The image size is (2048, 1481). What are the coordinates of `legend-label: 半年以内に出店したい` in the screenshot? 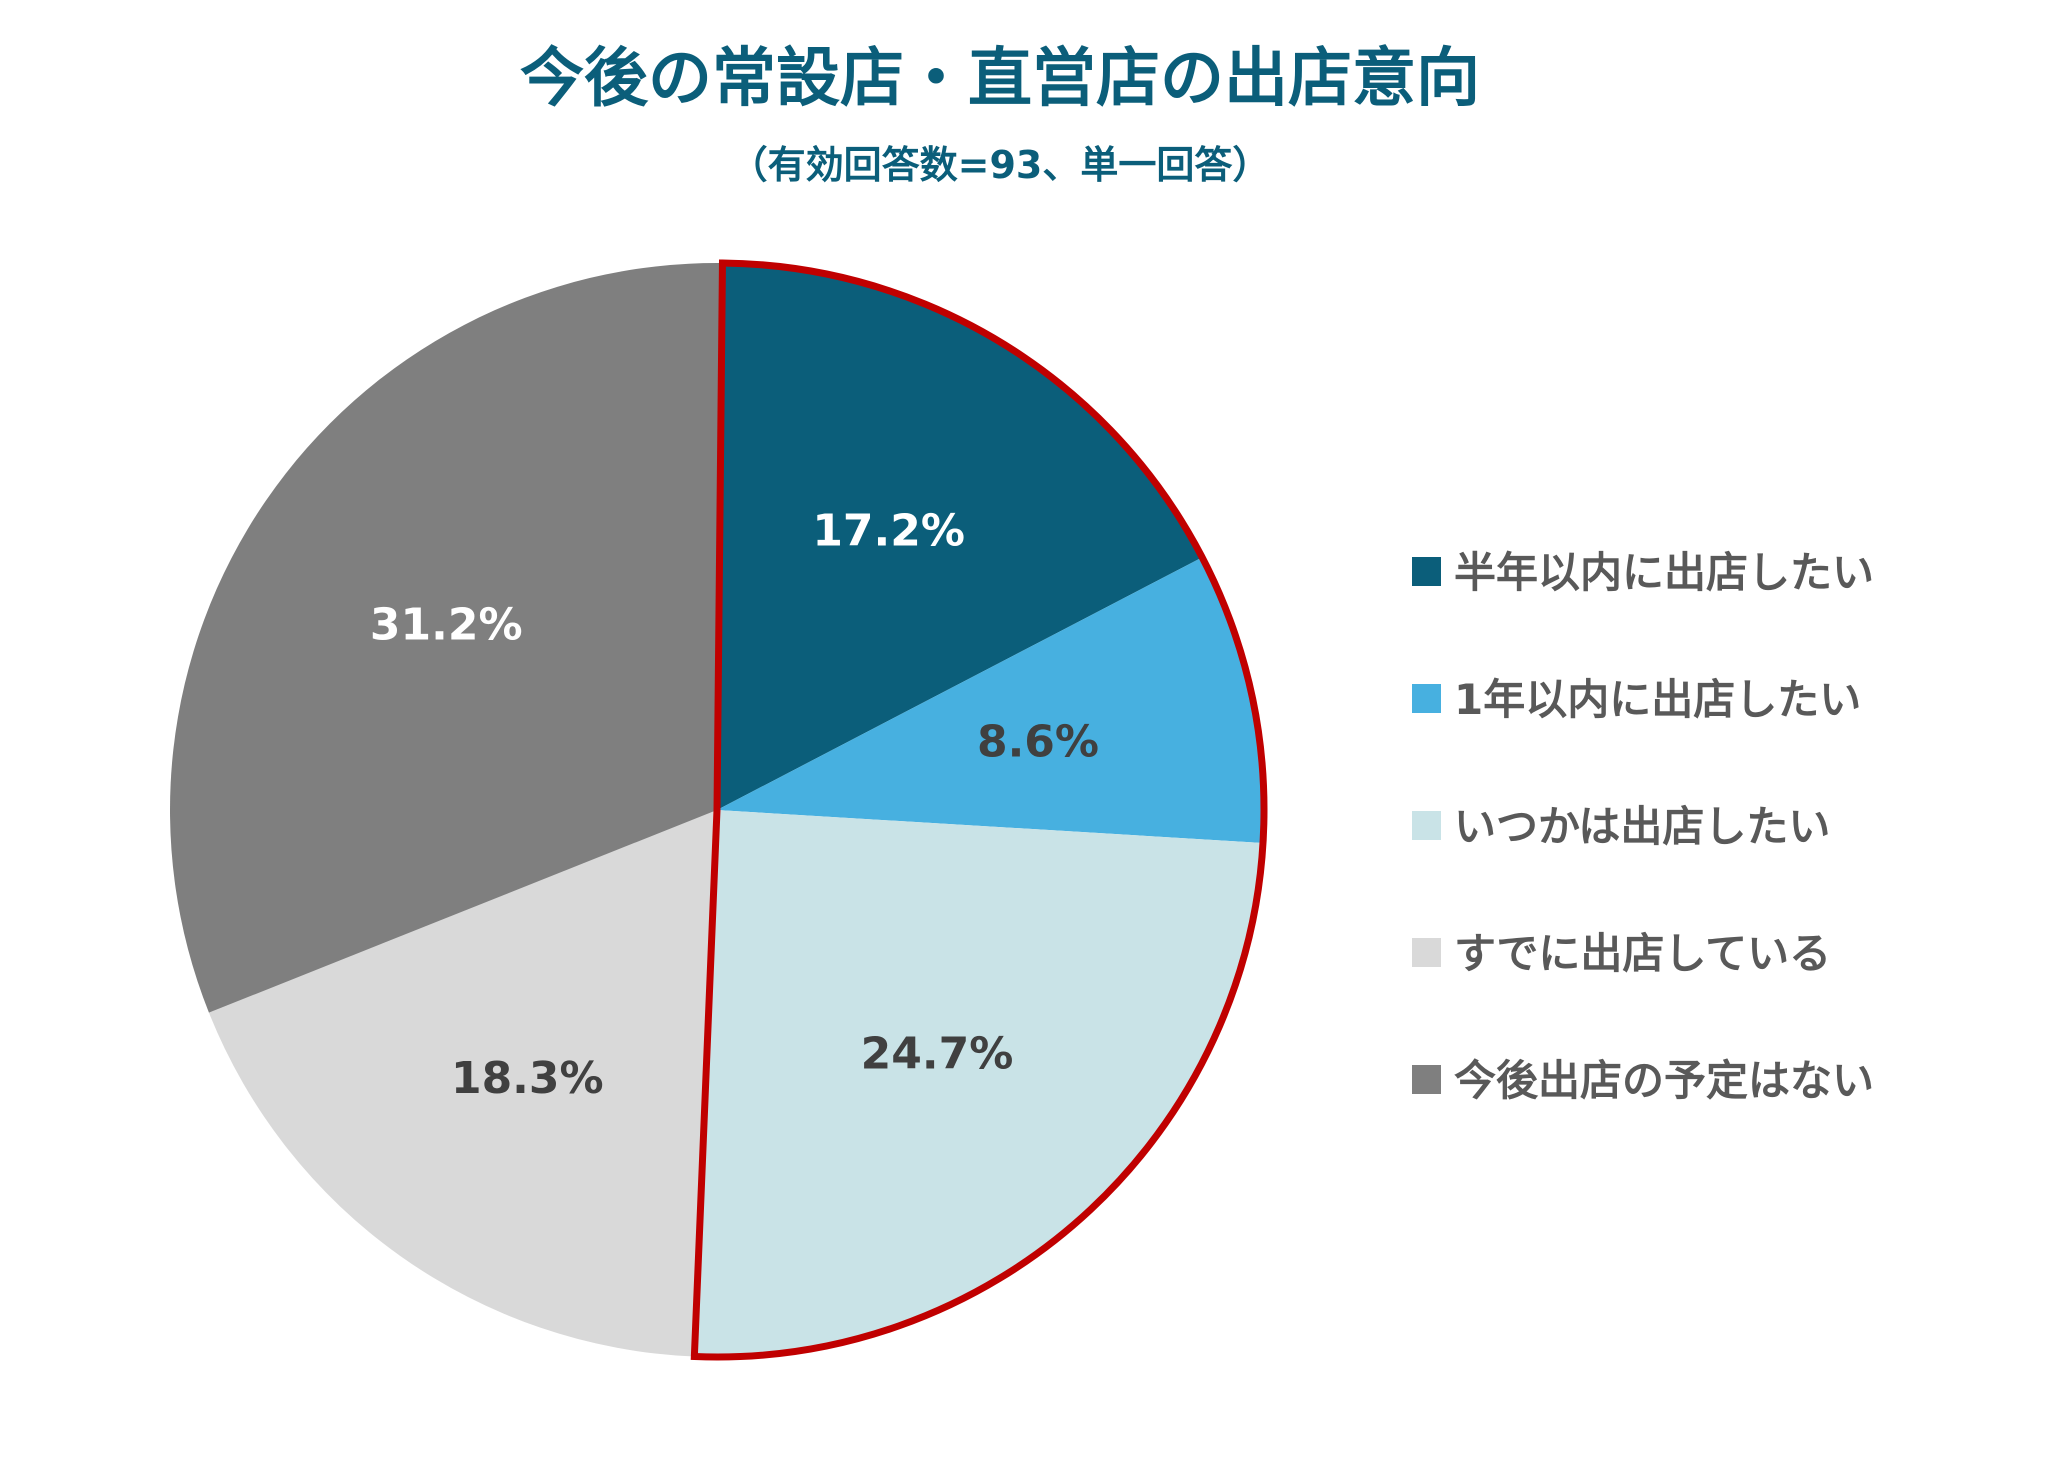 It's located at (1664, 572).